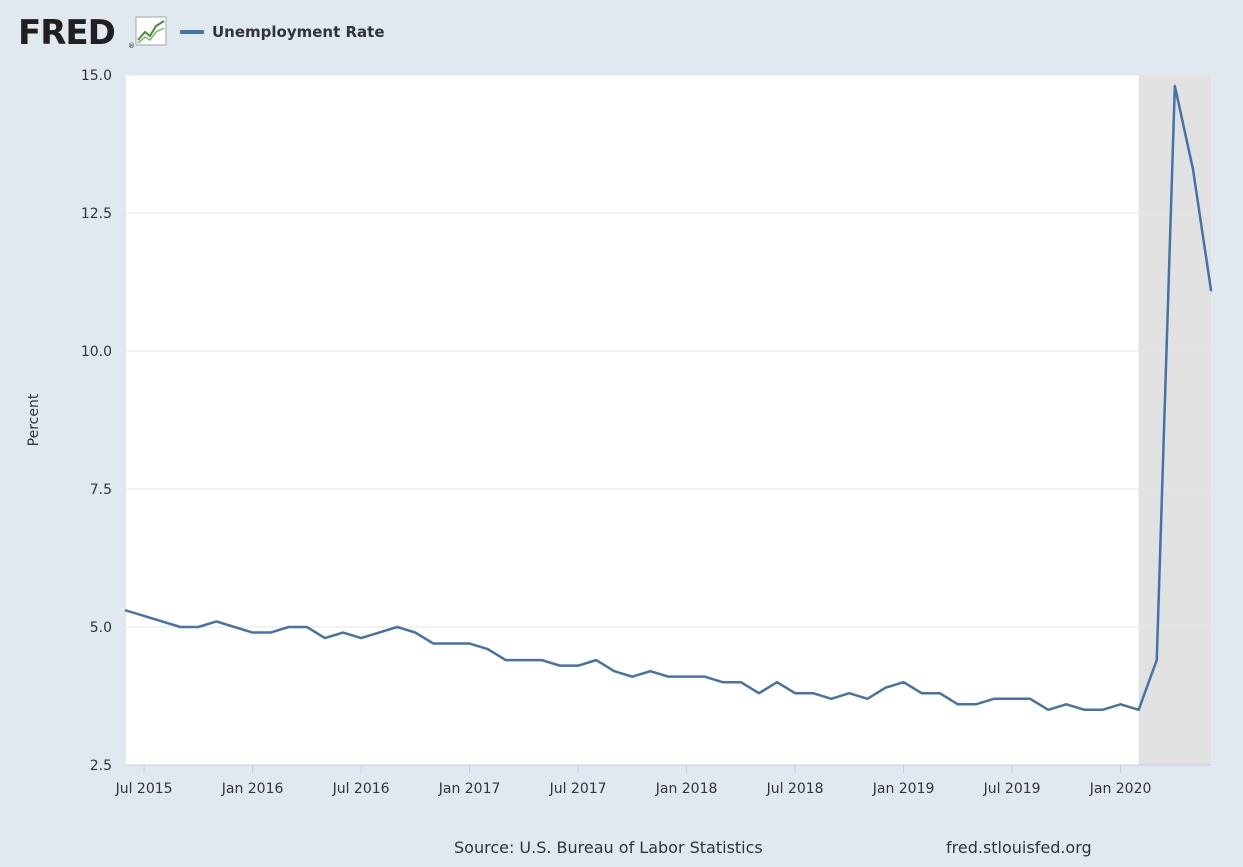  What do you see at coordinates (101, 766) in the screenshot?
I see `y-tick-label: 2.5` at bounding box center [101, 766].